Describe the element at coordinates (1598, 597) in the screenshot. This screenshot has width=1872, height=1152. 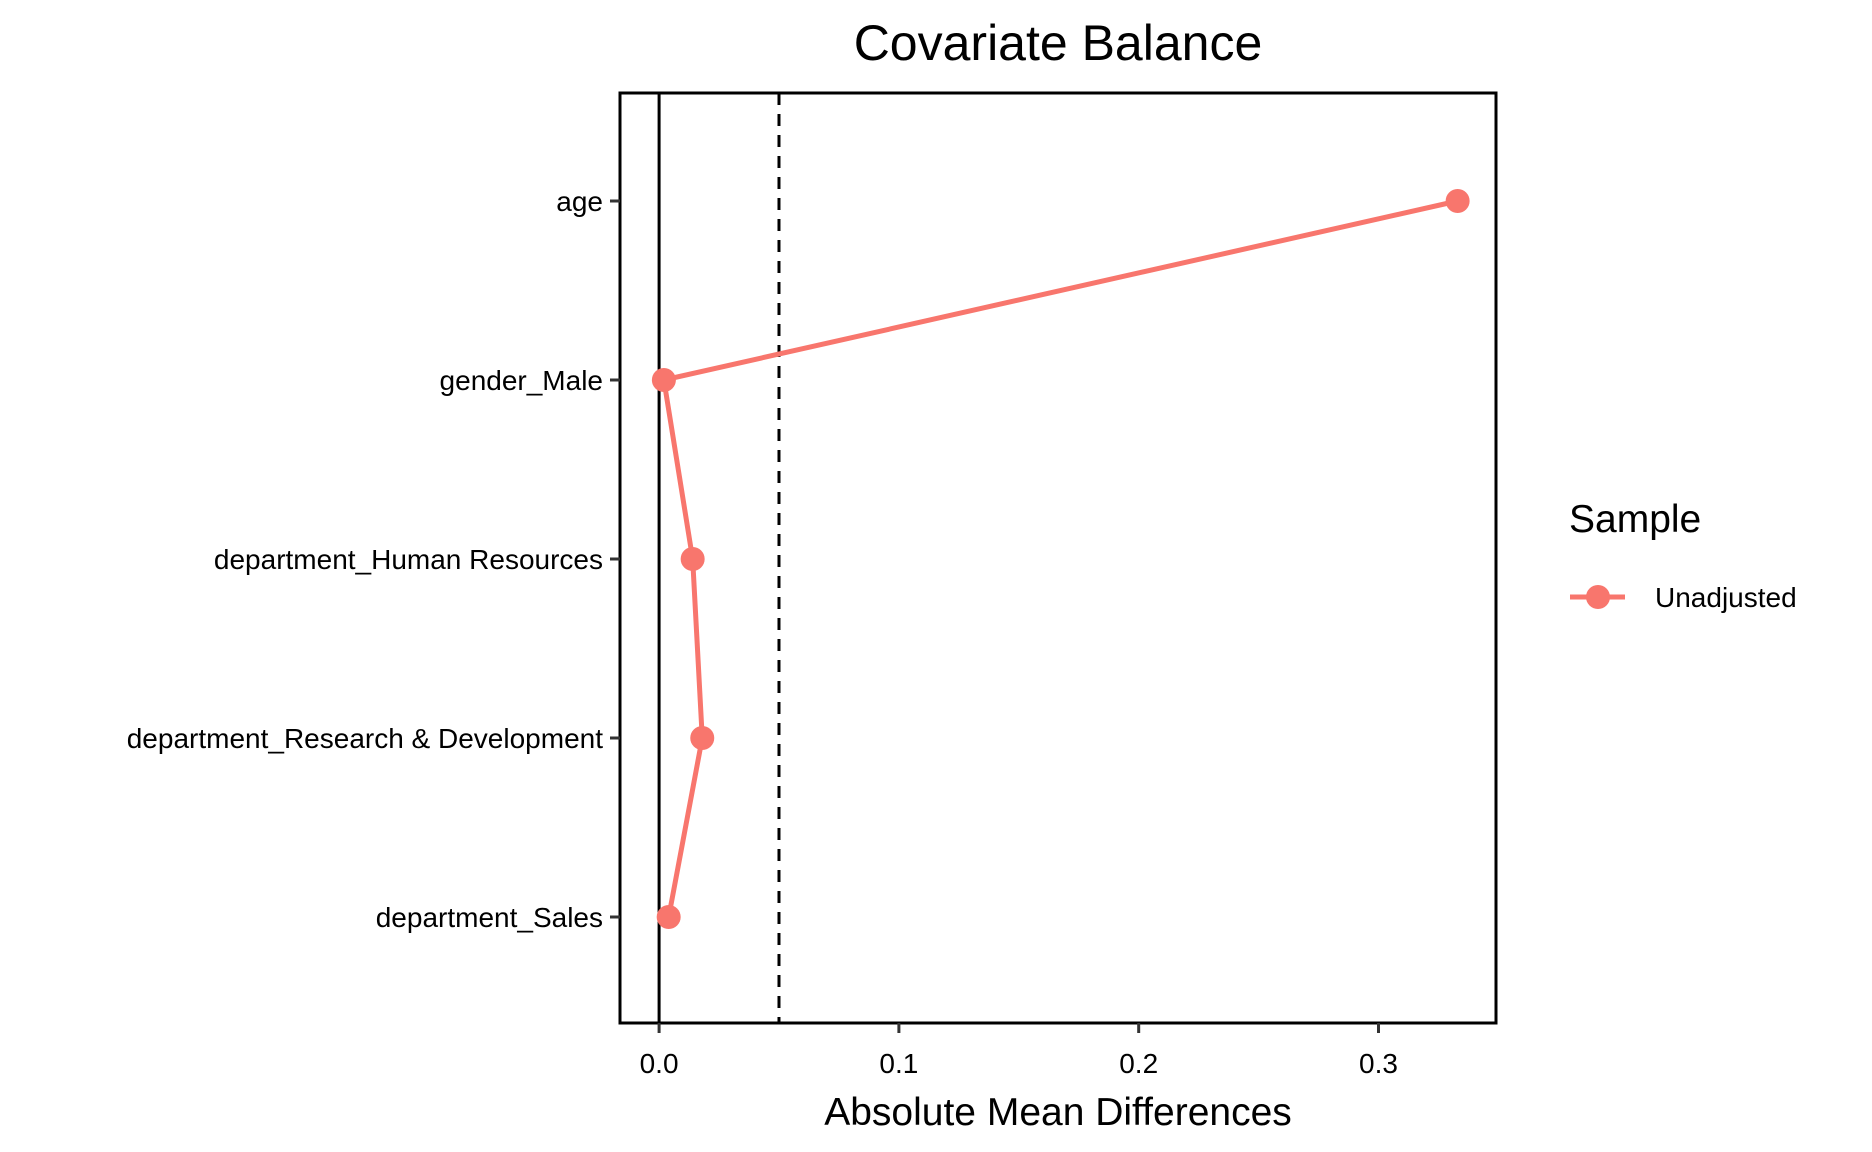
I see `legend-key-dot` at that location.